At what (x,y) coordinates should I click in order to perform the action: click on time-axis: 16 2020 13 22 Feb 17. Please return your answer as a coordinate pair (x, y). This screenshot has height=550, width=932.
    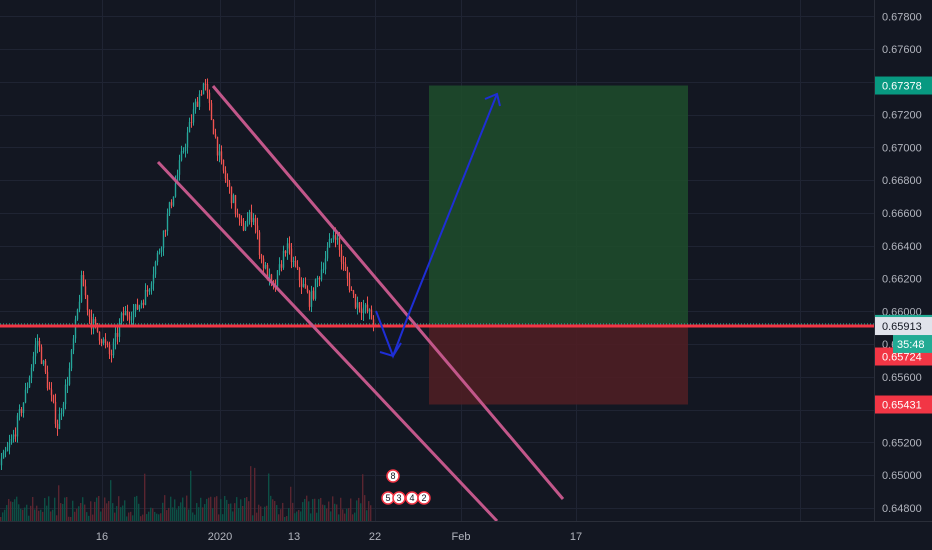
    Looking at the image, I should click on (466, 535).